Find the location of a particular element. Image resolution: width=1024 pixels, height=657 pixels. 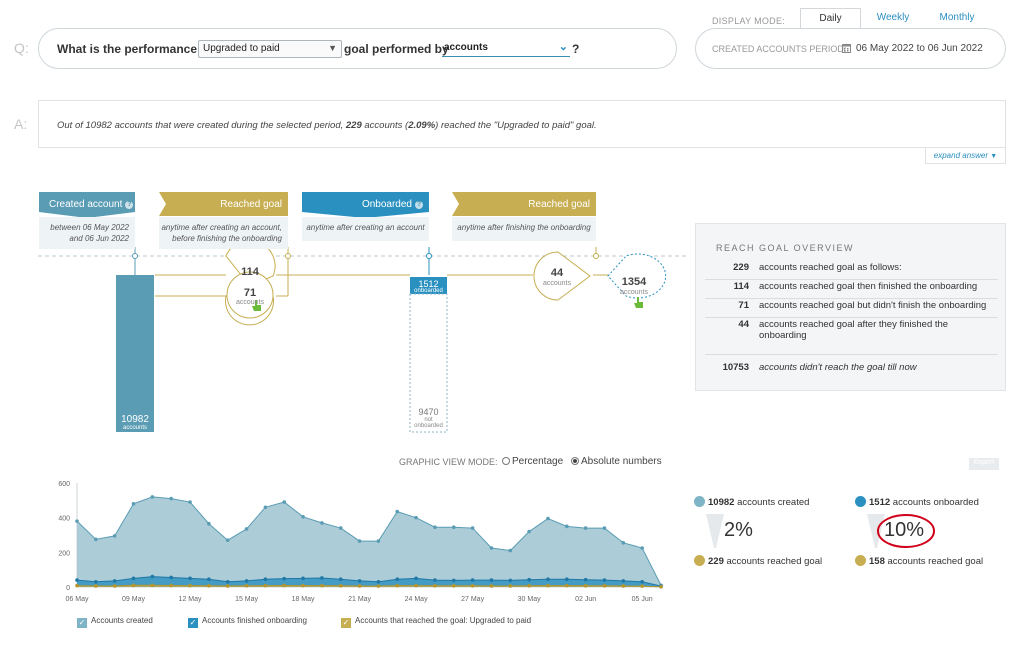

goal-before-bottom-count: 71 is located at coordinates (250, 293).